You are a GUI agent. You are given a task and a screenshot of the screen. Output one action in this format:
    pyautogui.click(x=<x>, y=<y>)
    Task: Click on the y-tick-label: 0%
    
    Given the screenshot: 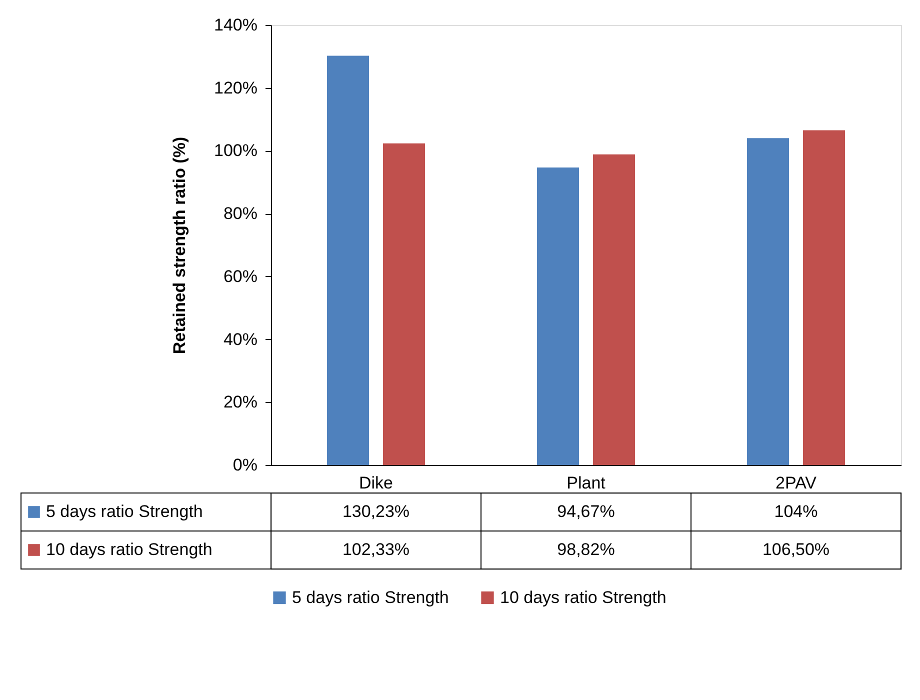 What is the action you would take?
    pyautogui.click(x=245, y=465)
    